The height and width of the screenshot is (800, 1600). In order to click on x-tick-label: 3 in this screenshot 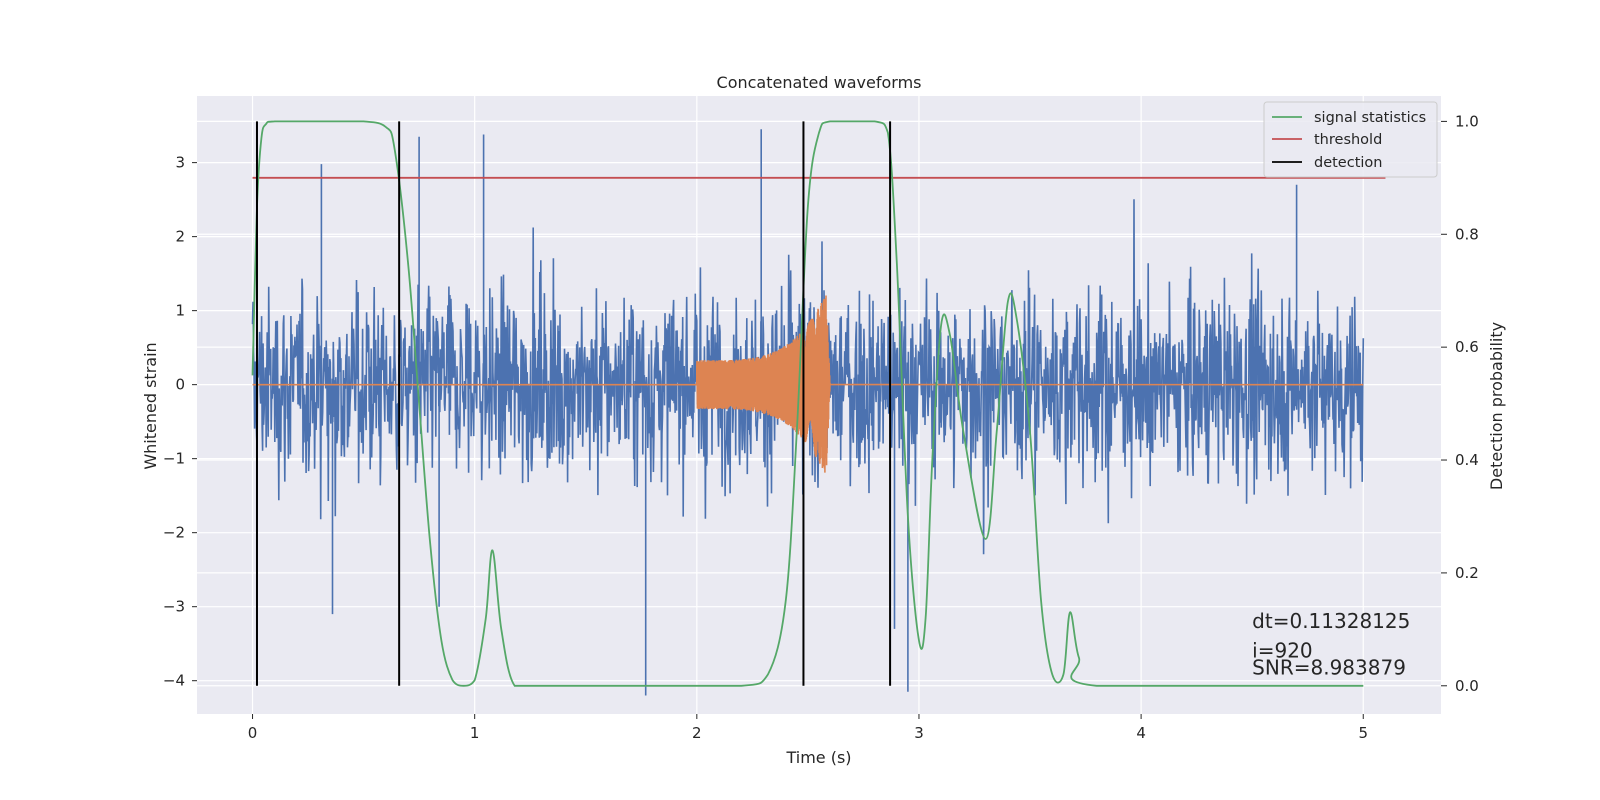, I will do `click(919, 733)`.